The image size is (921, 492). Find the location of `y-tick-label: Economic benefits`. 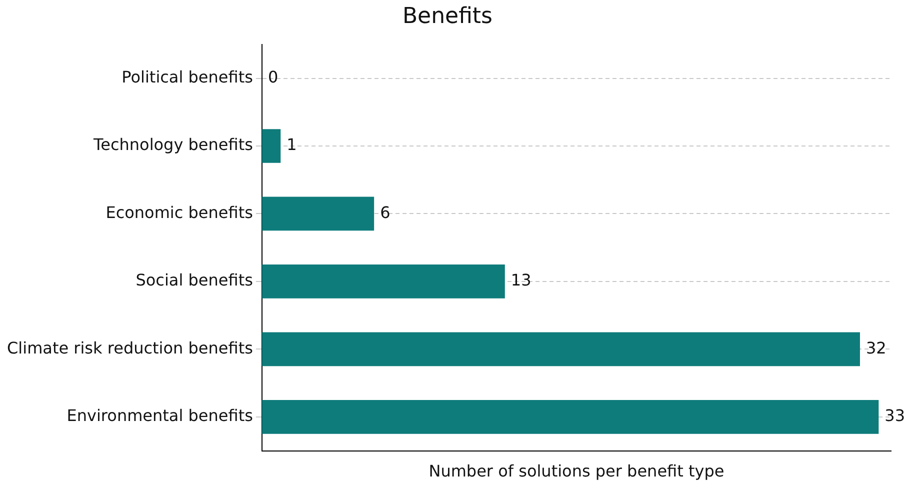

y-tick-label: Economic benefits is located at coordinates (179, 212).